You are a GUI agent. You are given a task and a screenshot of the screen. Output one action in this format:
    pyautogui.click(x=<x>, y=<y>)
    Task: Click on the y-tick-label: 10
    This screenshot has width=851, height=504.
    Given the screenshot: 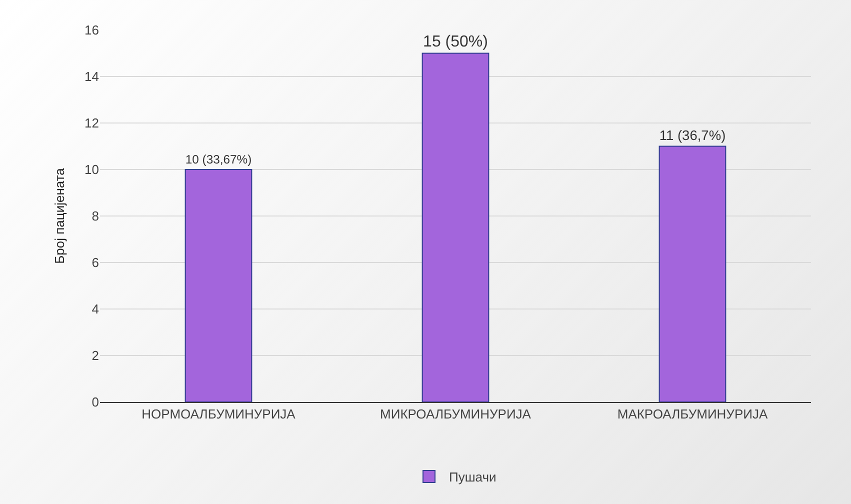 What is the action you would take?
    pyautogui.click(x=91, y=170)
    